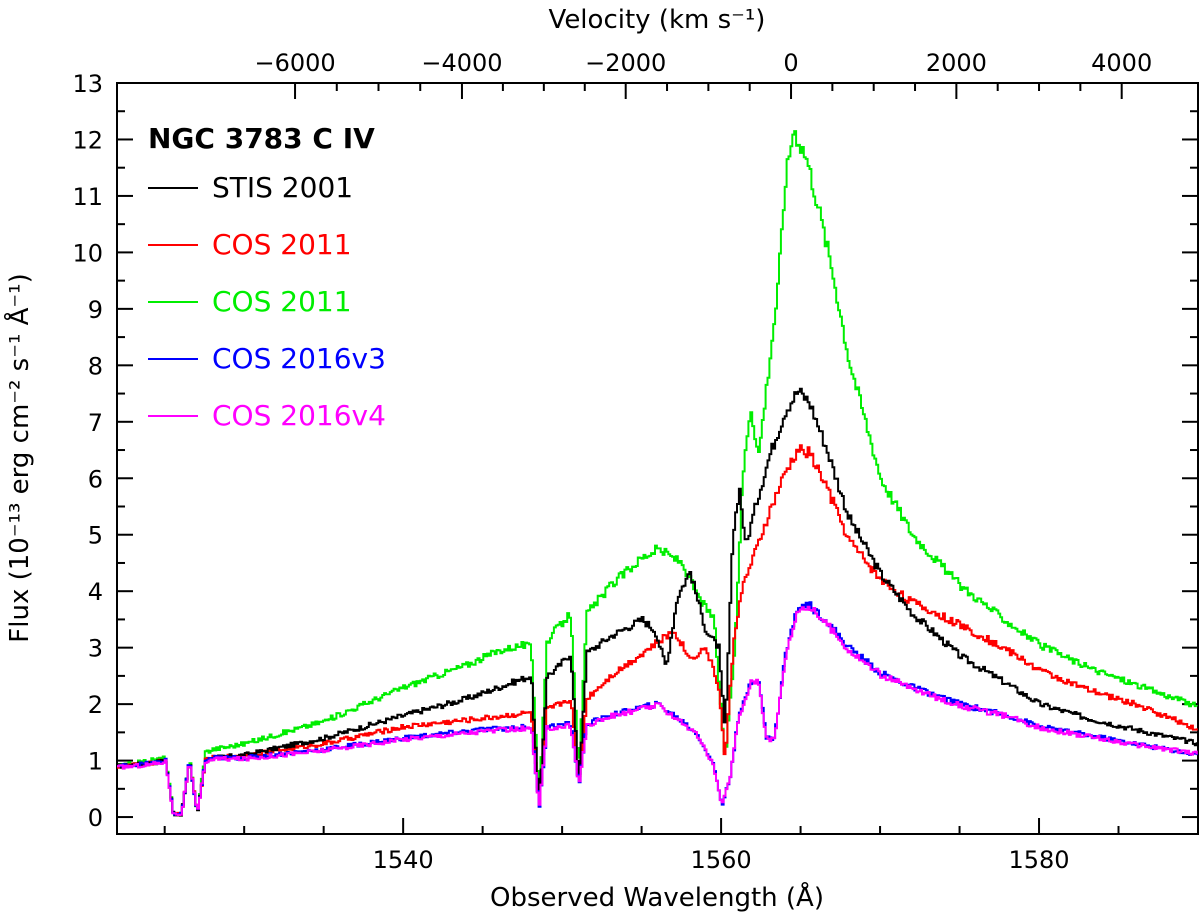 Image resolution: width=1200 pixels, height=920 pixels. I want to click on y-axis-title: Flux (10⁻¹³ erg cm⁻² s⁻¹ Å⁻¹), so click(19, 457).